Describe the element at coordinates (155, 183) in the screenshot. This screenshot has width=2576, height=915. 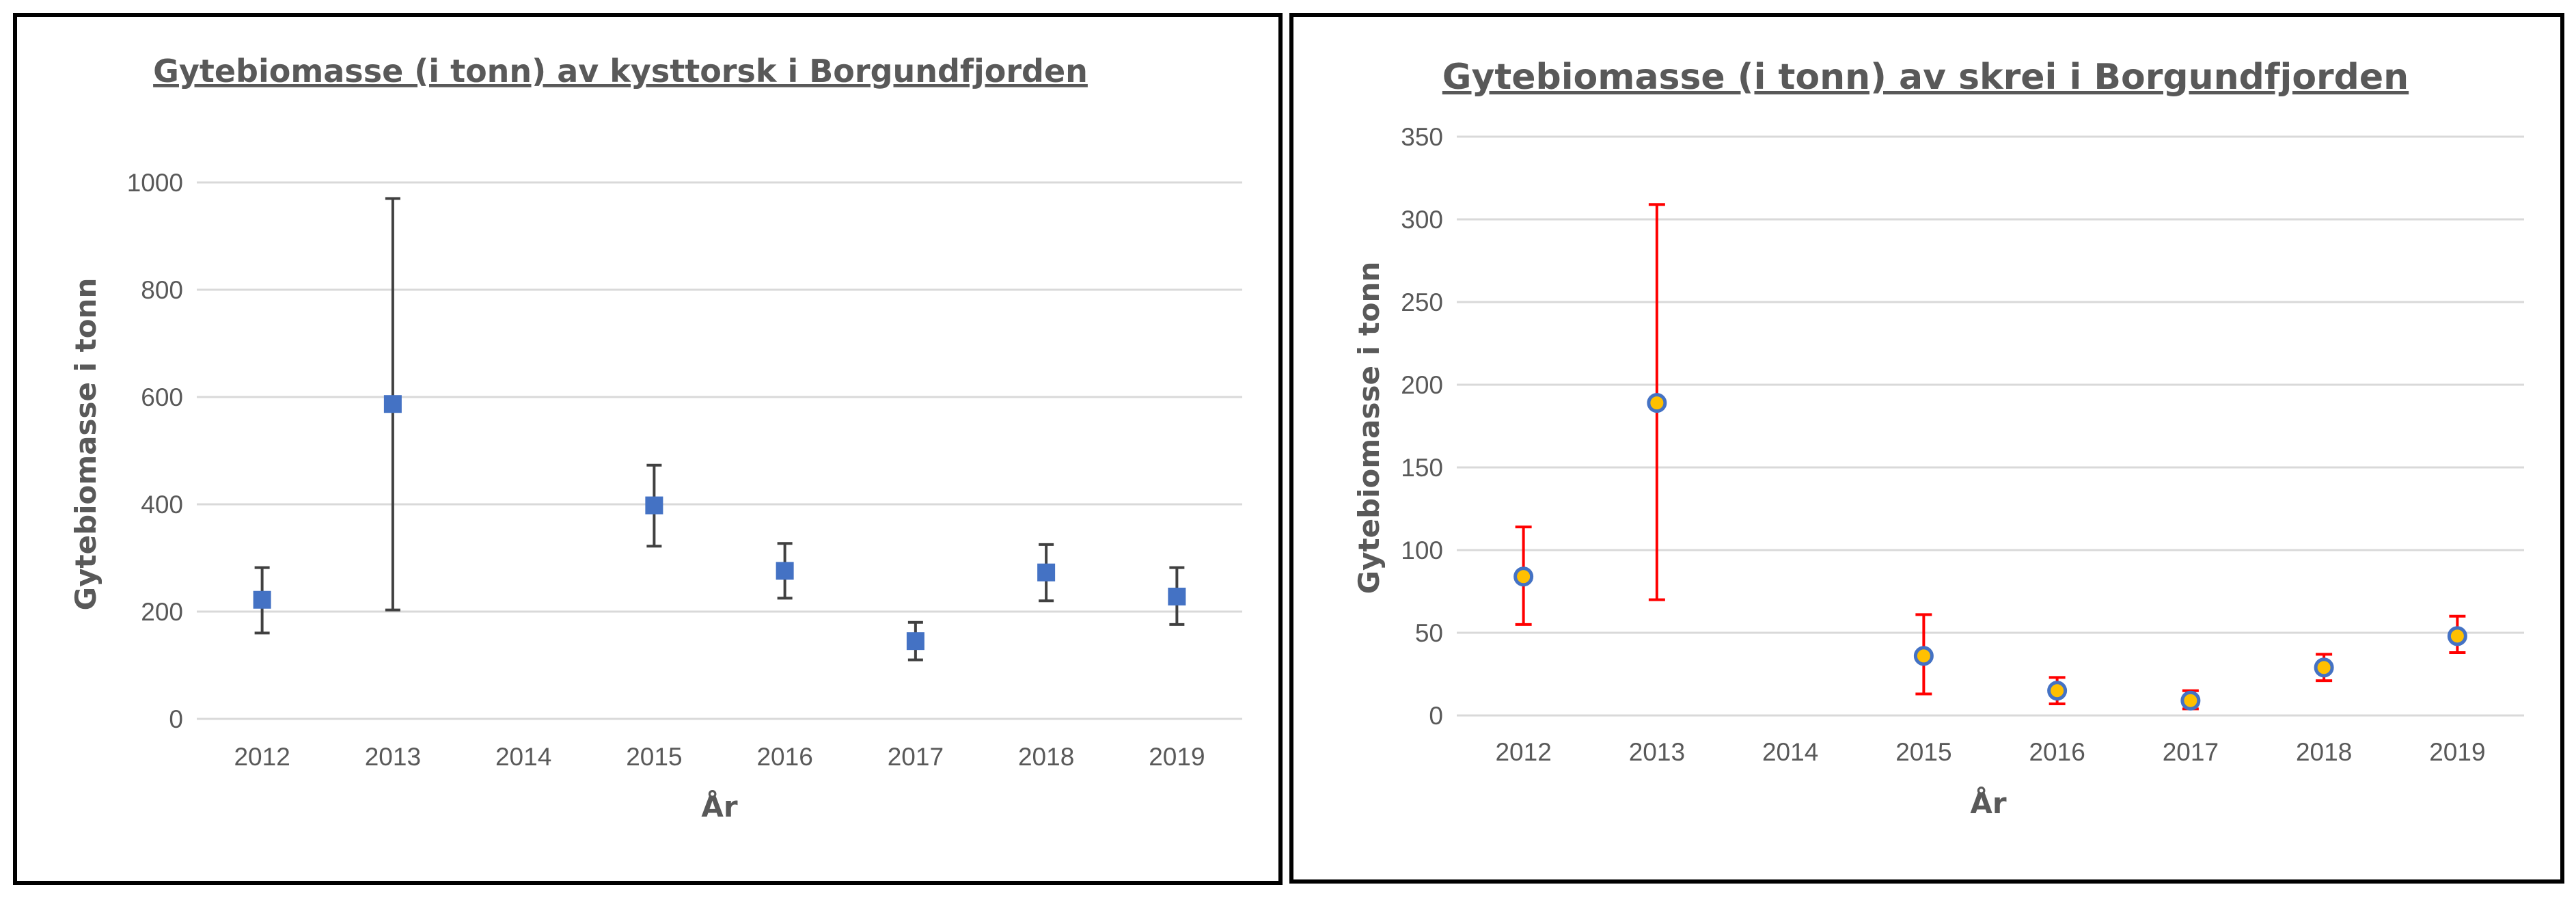
I see `y-tick-label: 1000` at that location.